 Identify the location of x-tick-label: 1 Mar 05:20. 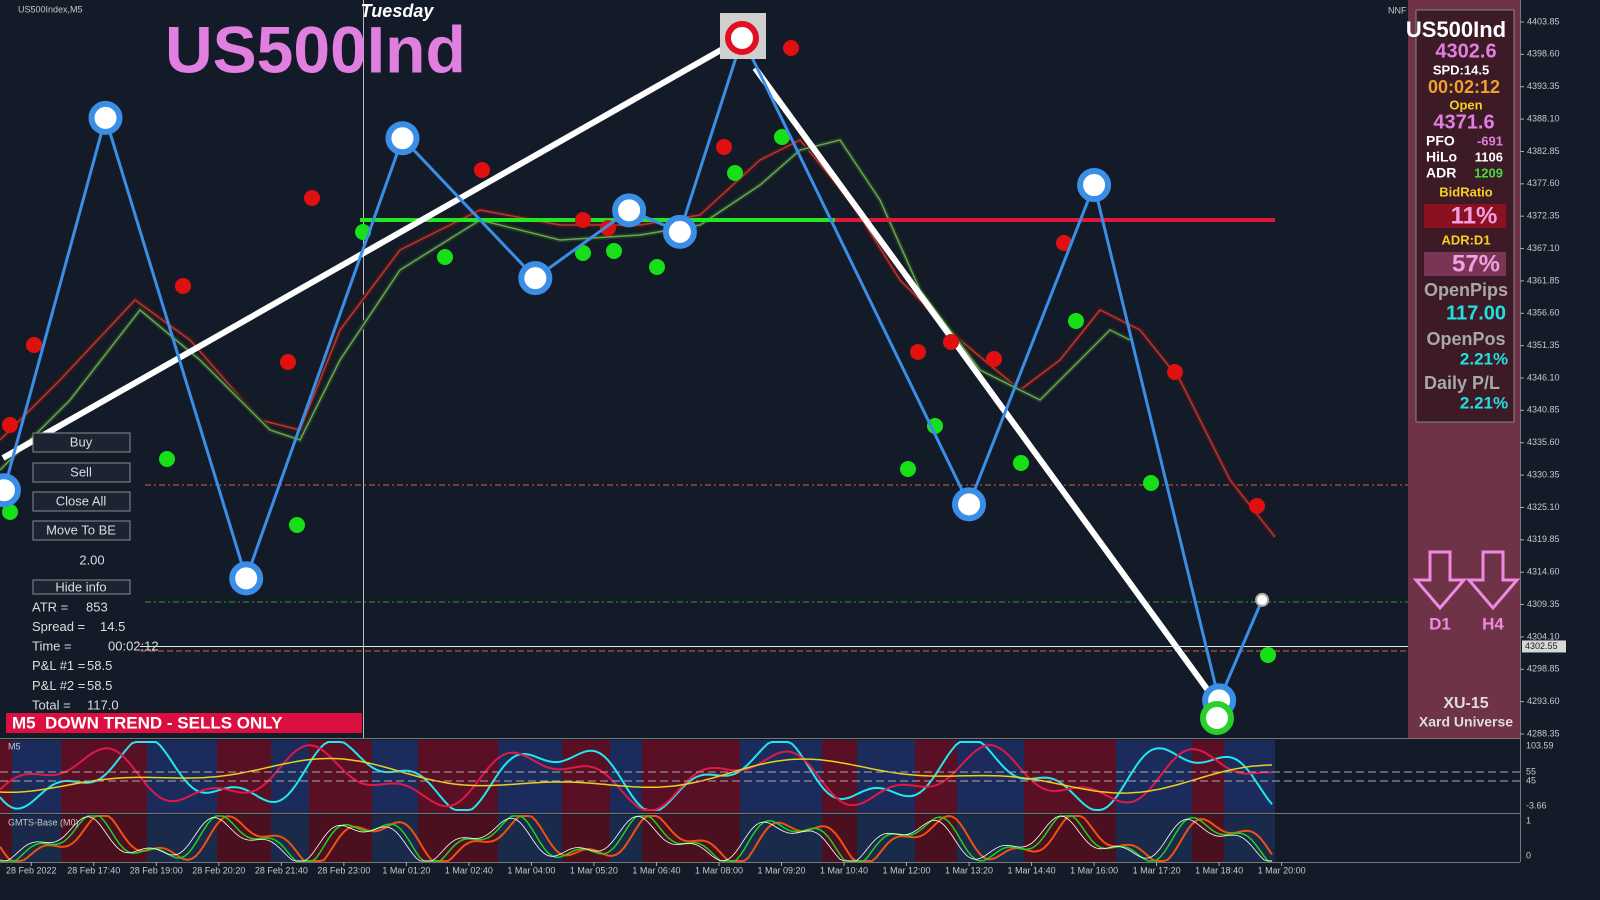
(594, 870).